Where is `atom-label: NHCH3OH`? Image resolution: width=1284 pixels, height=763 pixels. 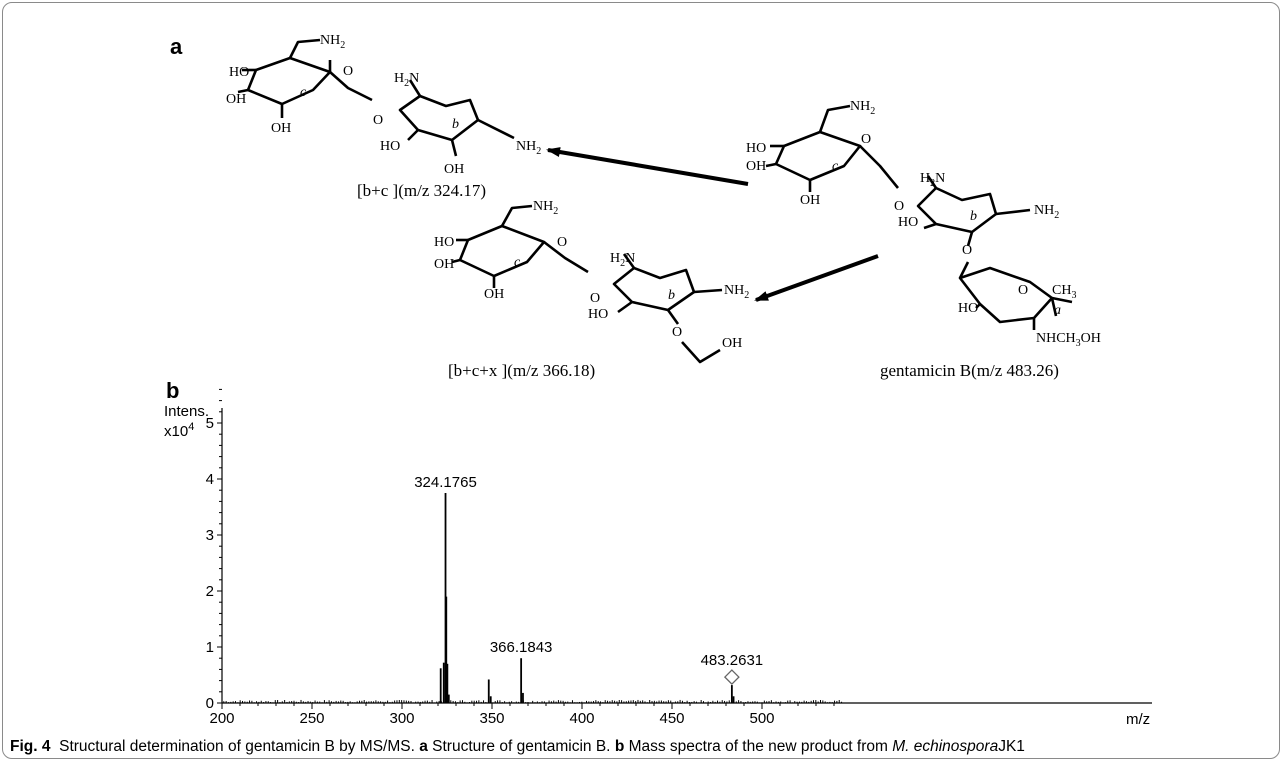 atom-label: NHCH3OH is located at coordinates (1068, 340).